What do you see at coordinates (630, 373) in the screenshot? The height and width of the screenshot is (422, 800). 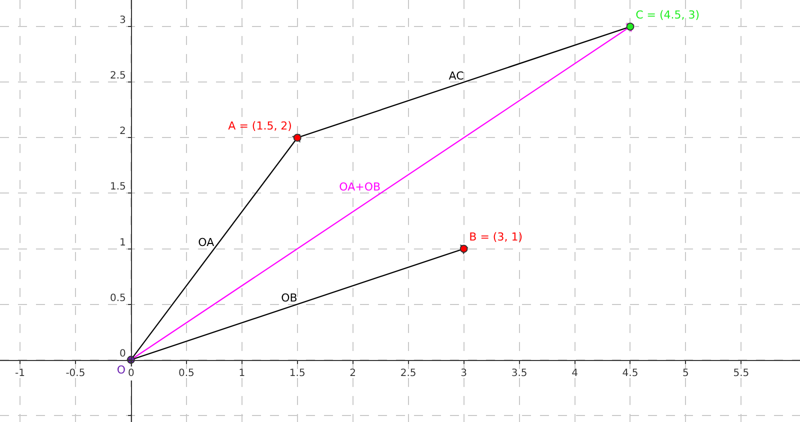 I see `x-tick-label: 4.5` at bounding box center [630, 373].